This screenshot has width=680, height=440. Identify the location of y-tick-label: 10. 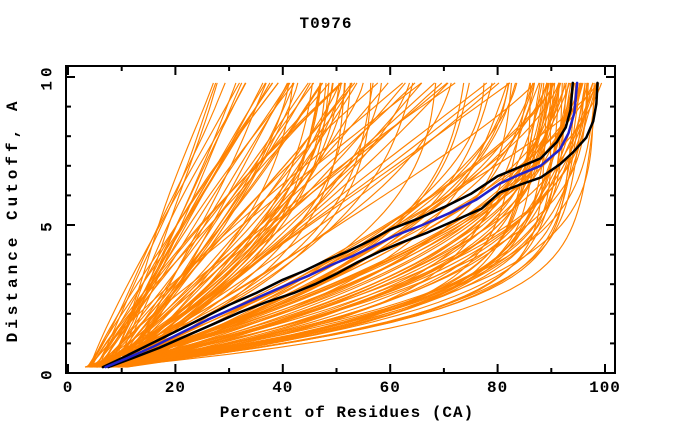
(48, 76).